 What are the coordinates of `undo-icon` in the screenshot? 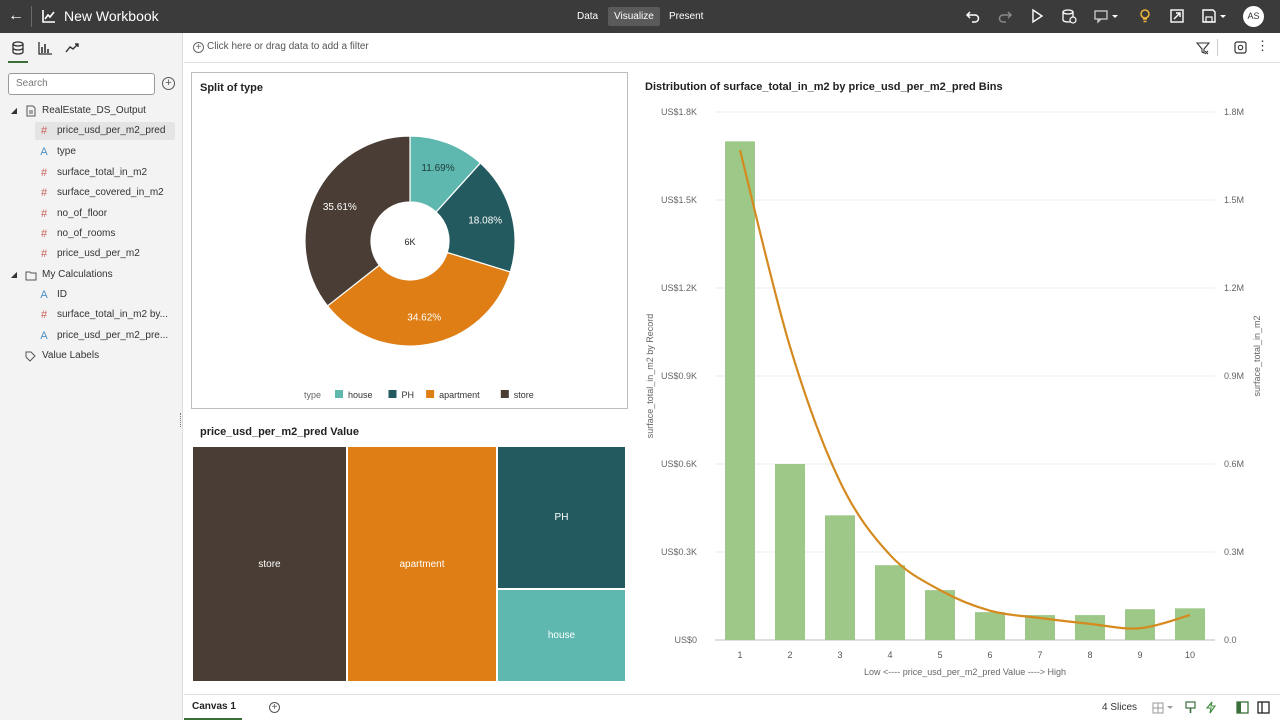 It's located at (973, 16).